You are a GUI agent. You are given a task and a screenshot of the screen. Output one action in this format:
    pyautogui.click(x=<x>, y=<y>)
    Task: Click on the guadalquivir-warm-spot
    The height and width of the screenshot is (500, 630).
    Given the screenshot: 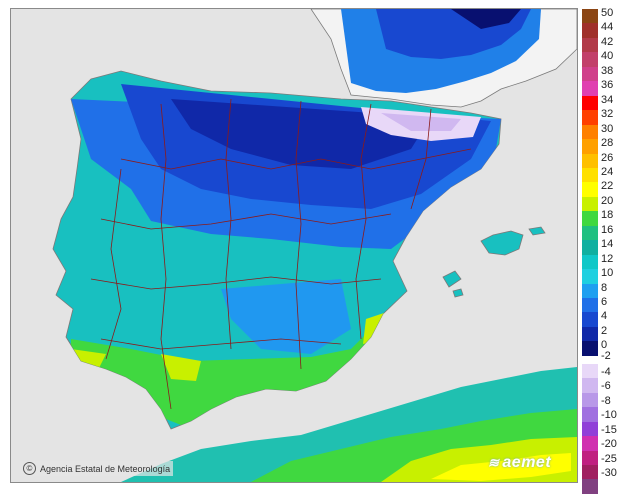 What is the action you would take?
    pyautogui.click(x=181, y=367)
    